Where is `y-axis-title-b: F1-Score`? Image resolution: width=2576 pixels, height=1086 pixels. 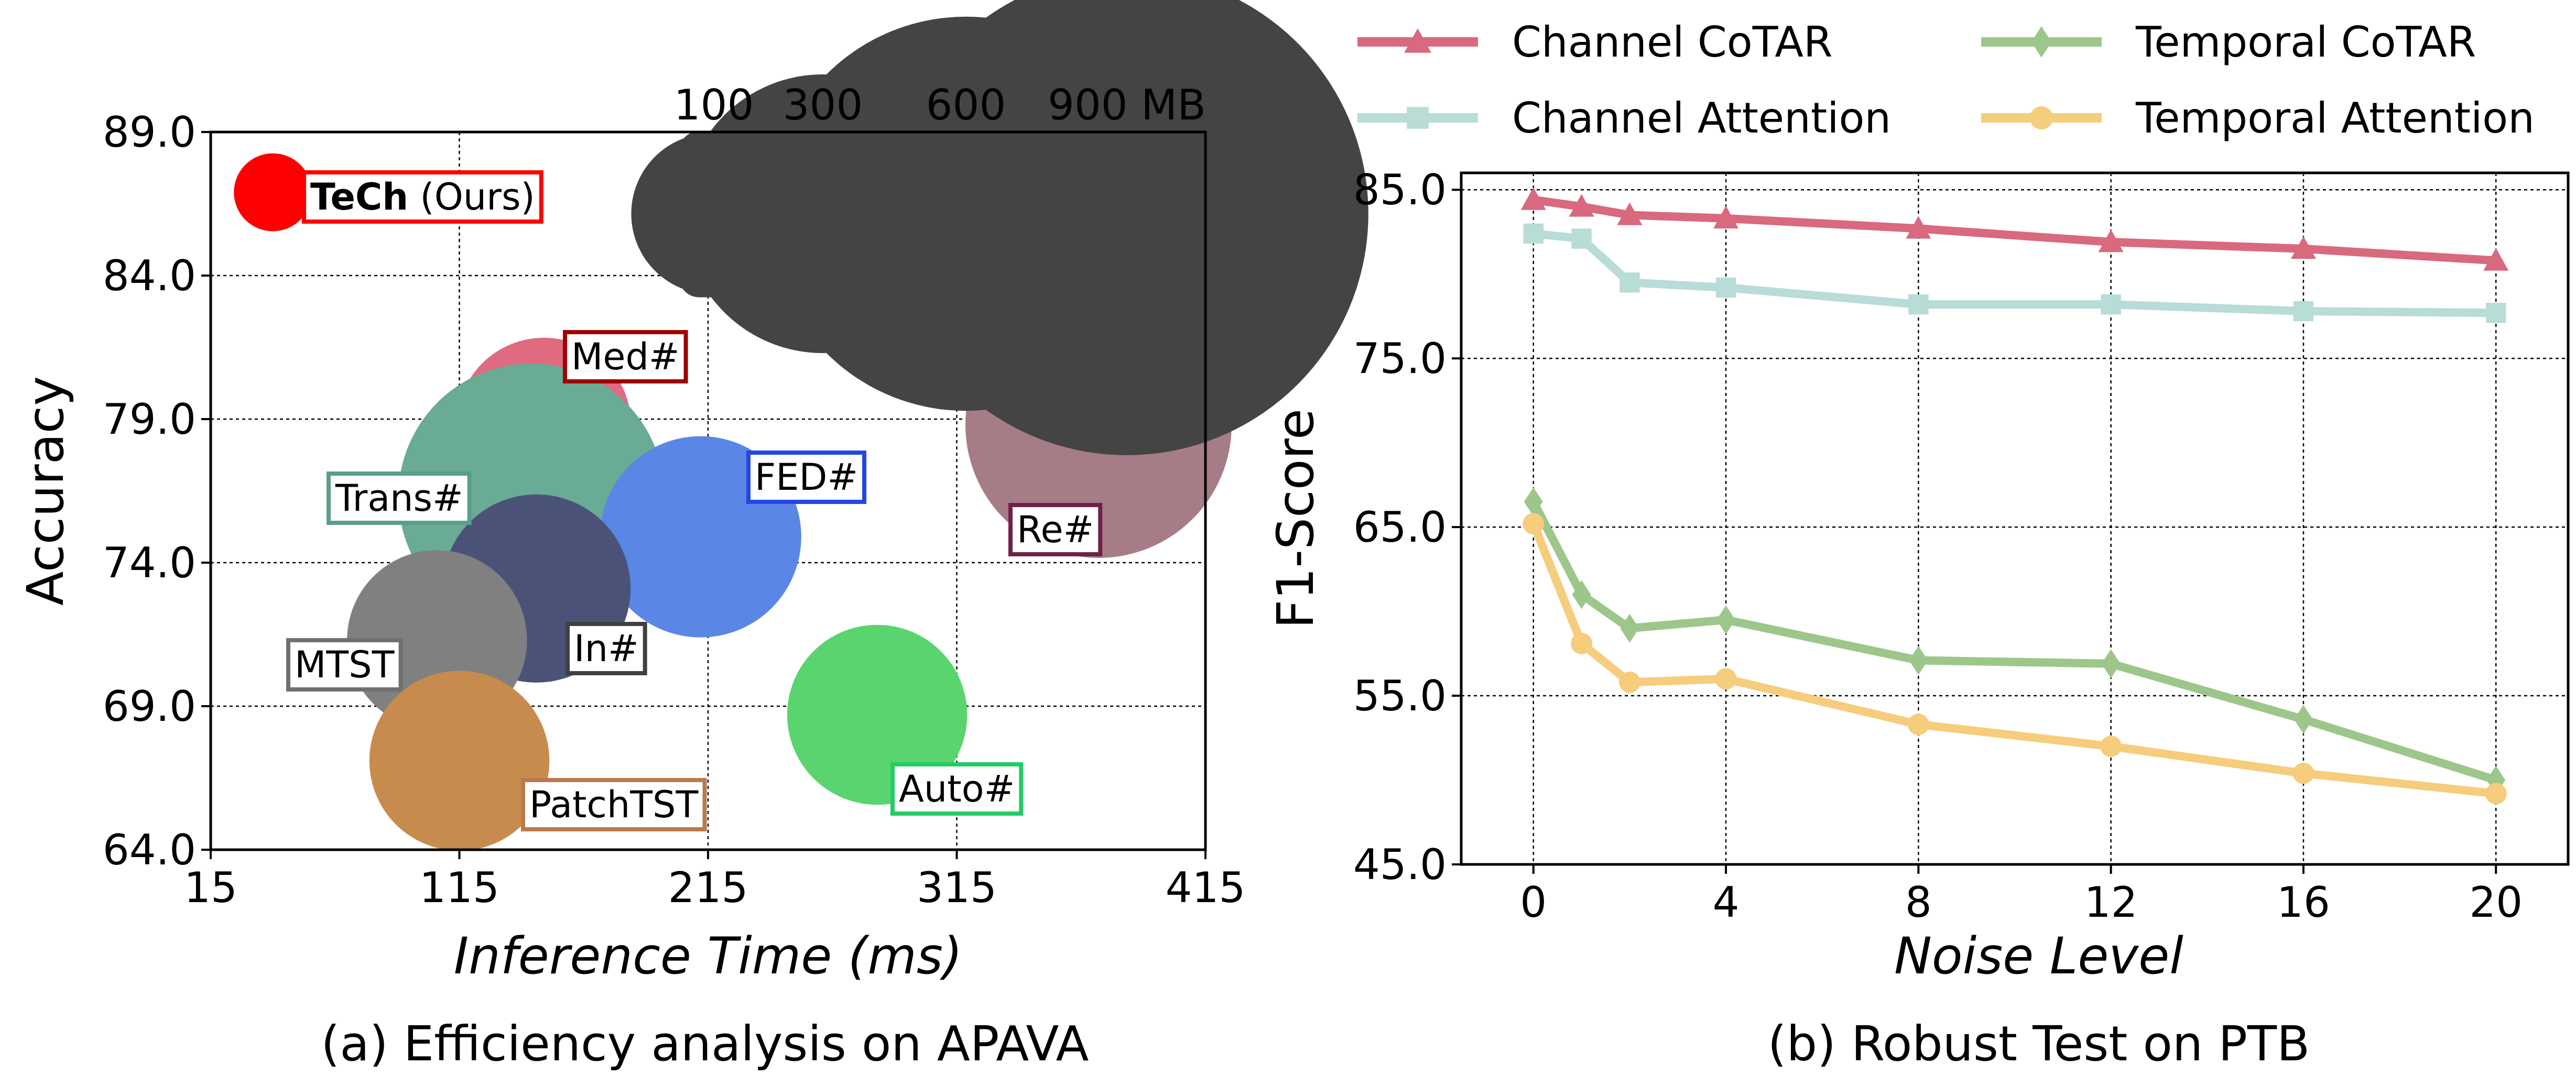 y-axis-title-b: F1-Score is located at coordinates (1295, 519).